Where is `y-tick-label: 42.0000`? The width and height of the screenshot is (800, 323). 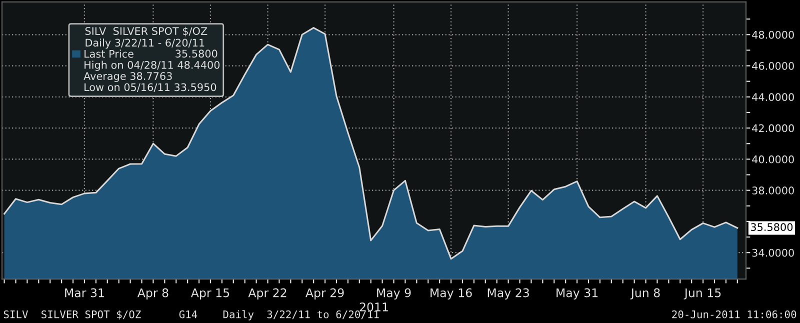
y-tick-label: 42.0000 is located at coordinates (773, 128).